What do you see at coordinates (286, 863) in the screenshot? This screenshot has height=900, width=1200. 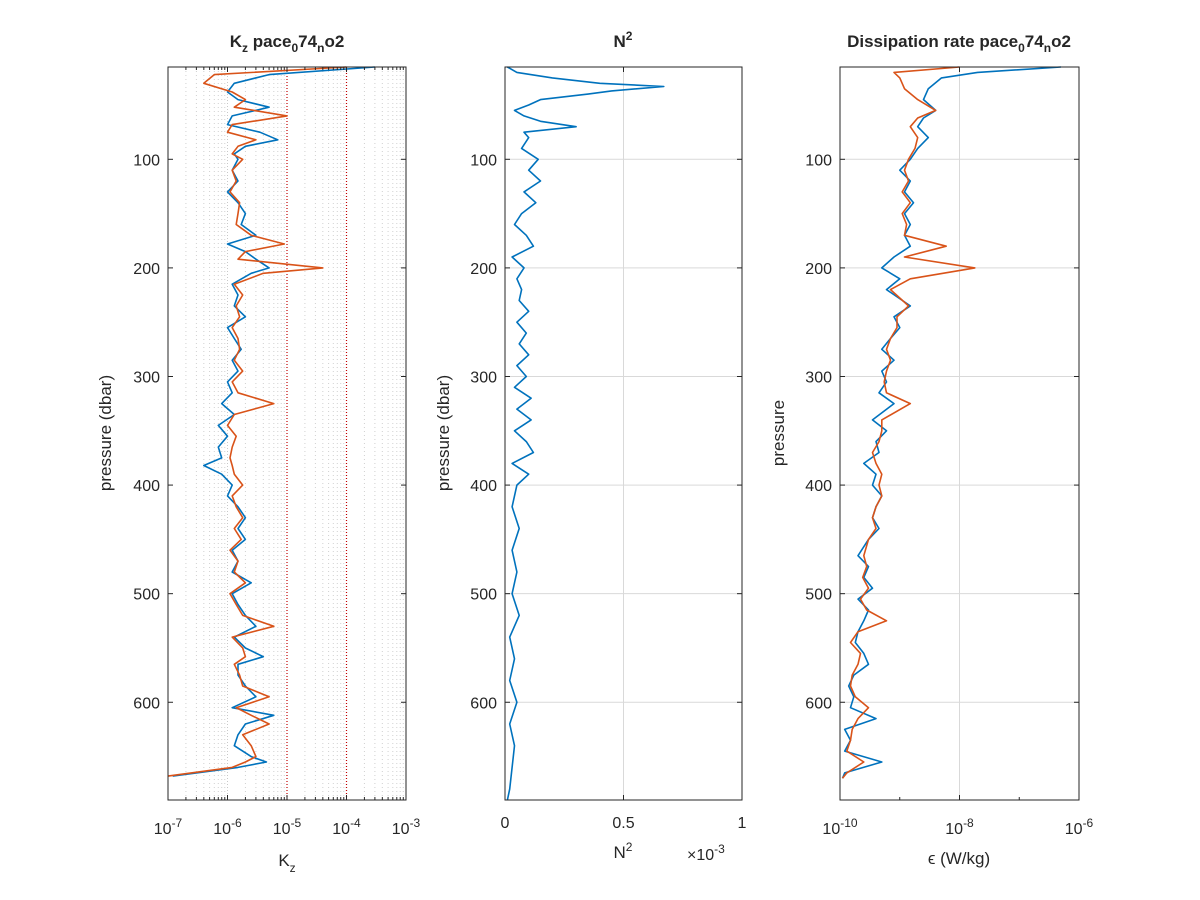 I see `kz-xlabel: Kz` at bounding box center [286, 863].